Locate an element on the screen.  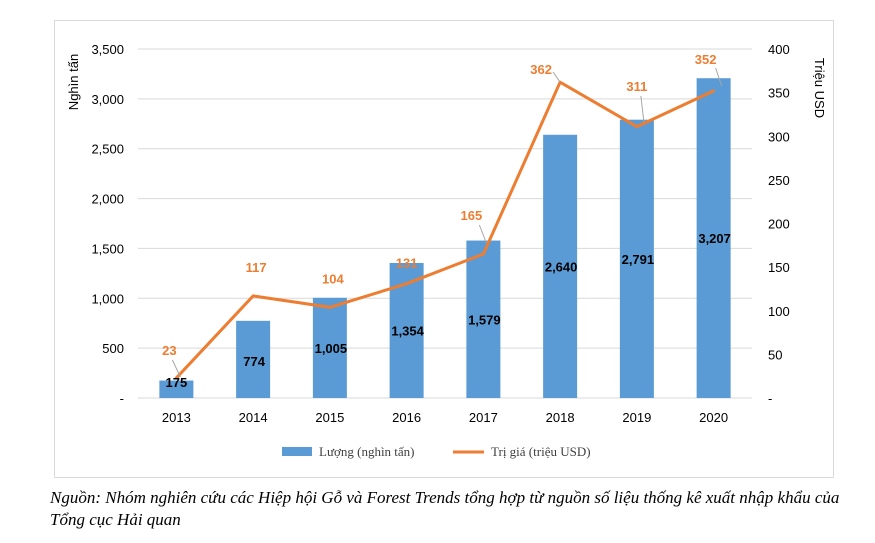
bar-value-label: 175 is located at coordinates (177, 382).